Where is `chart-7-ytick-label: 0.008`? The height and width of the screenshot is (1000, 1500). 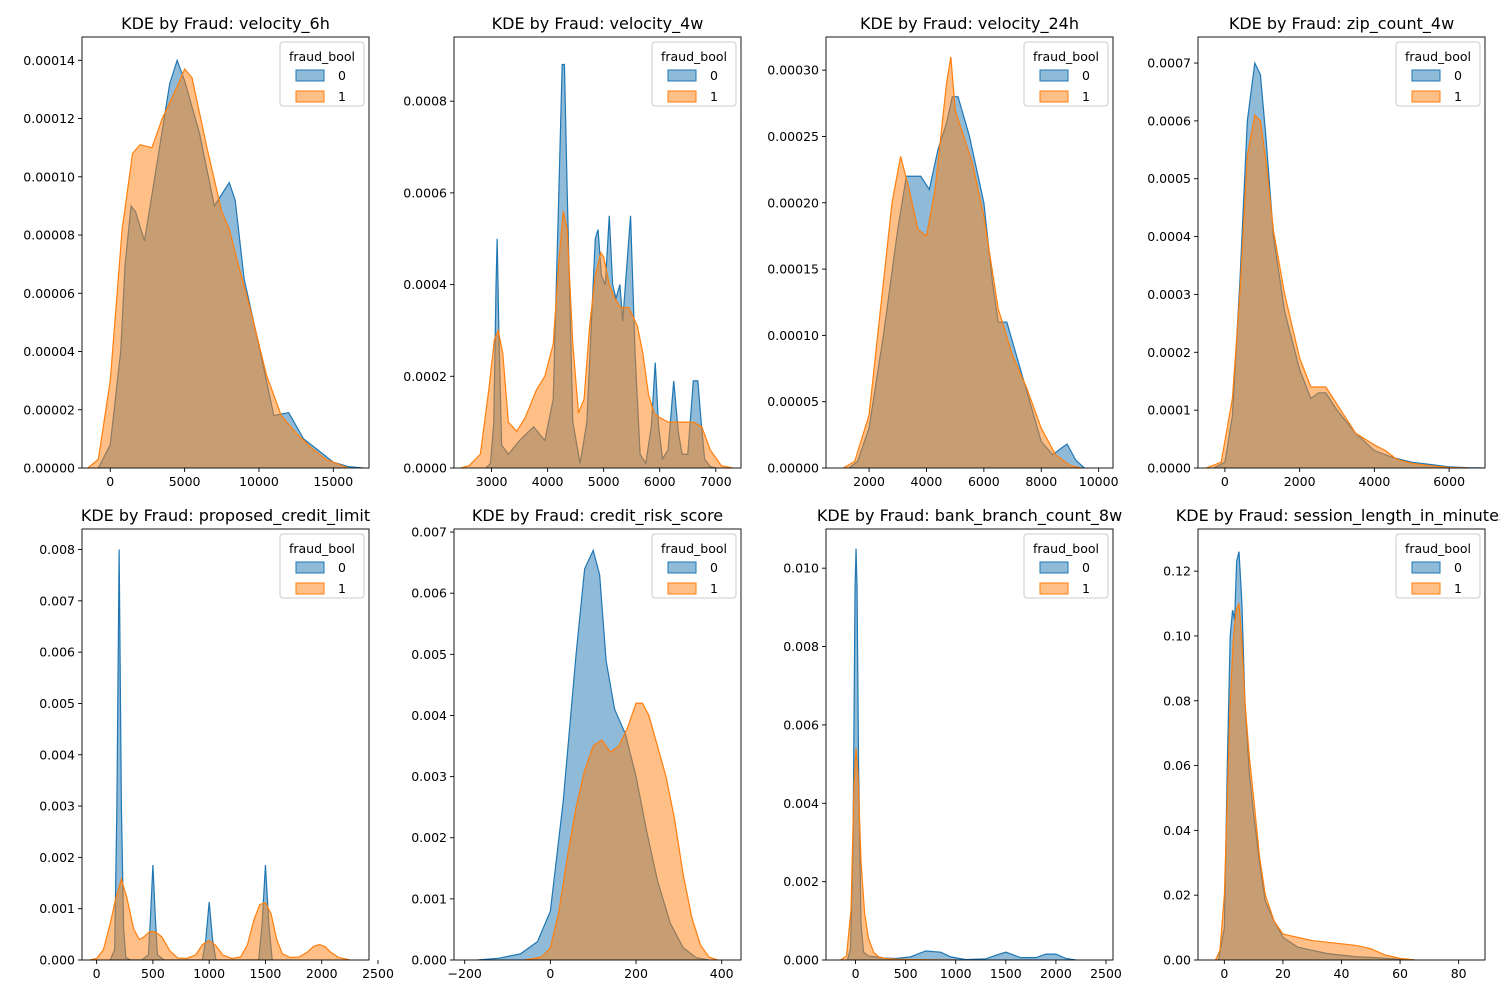 chart-7-ytick-label: 0.008 is located at coordinates (801, 646).